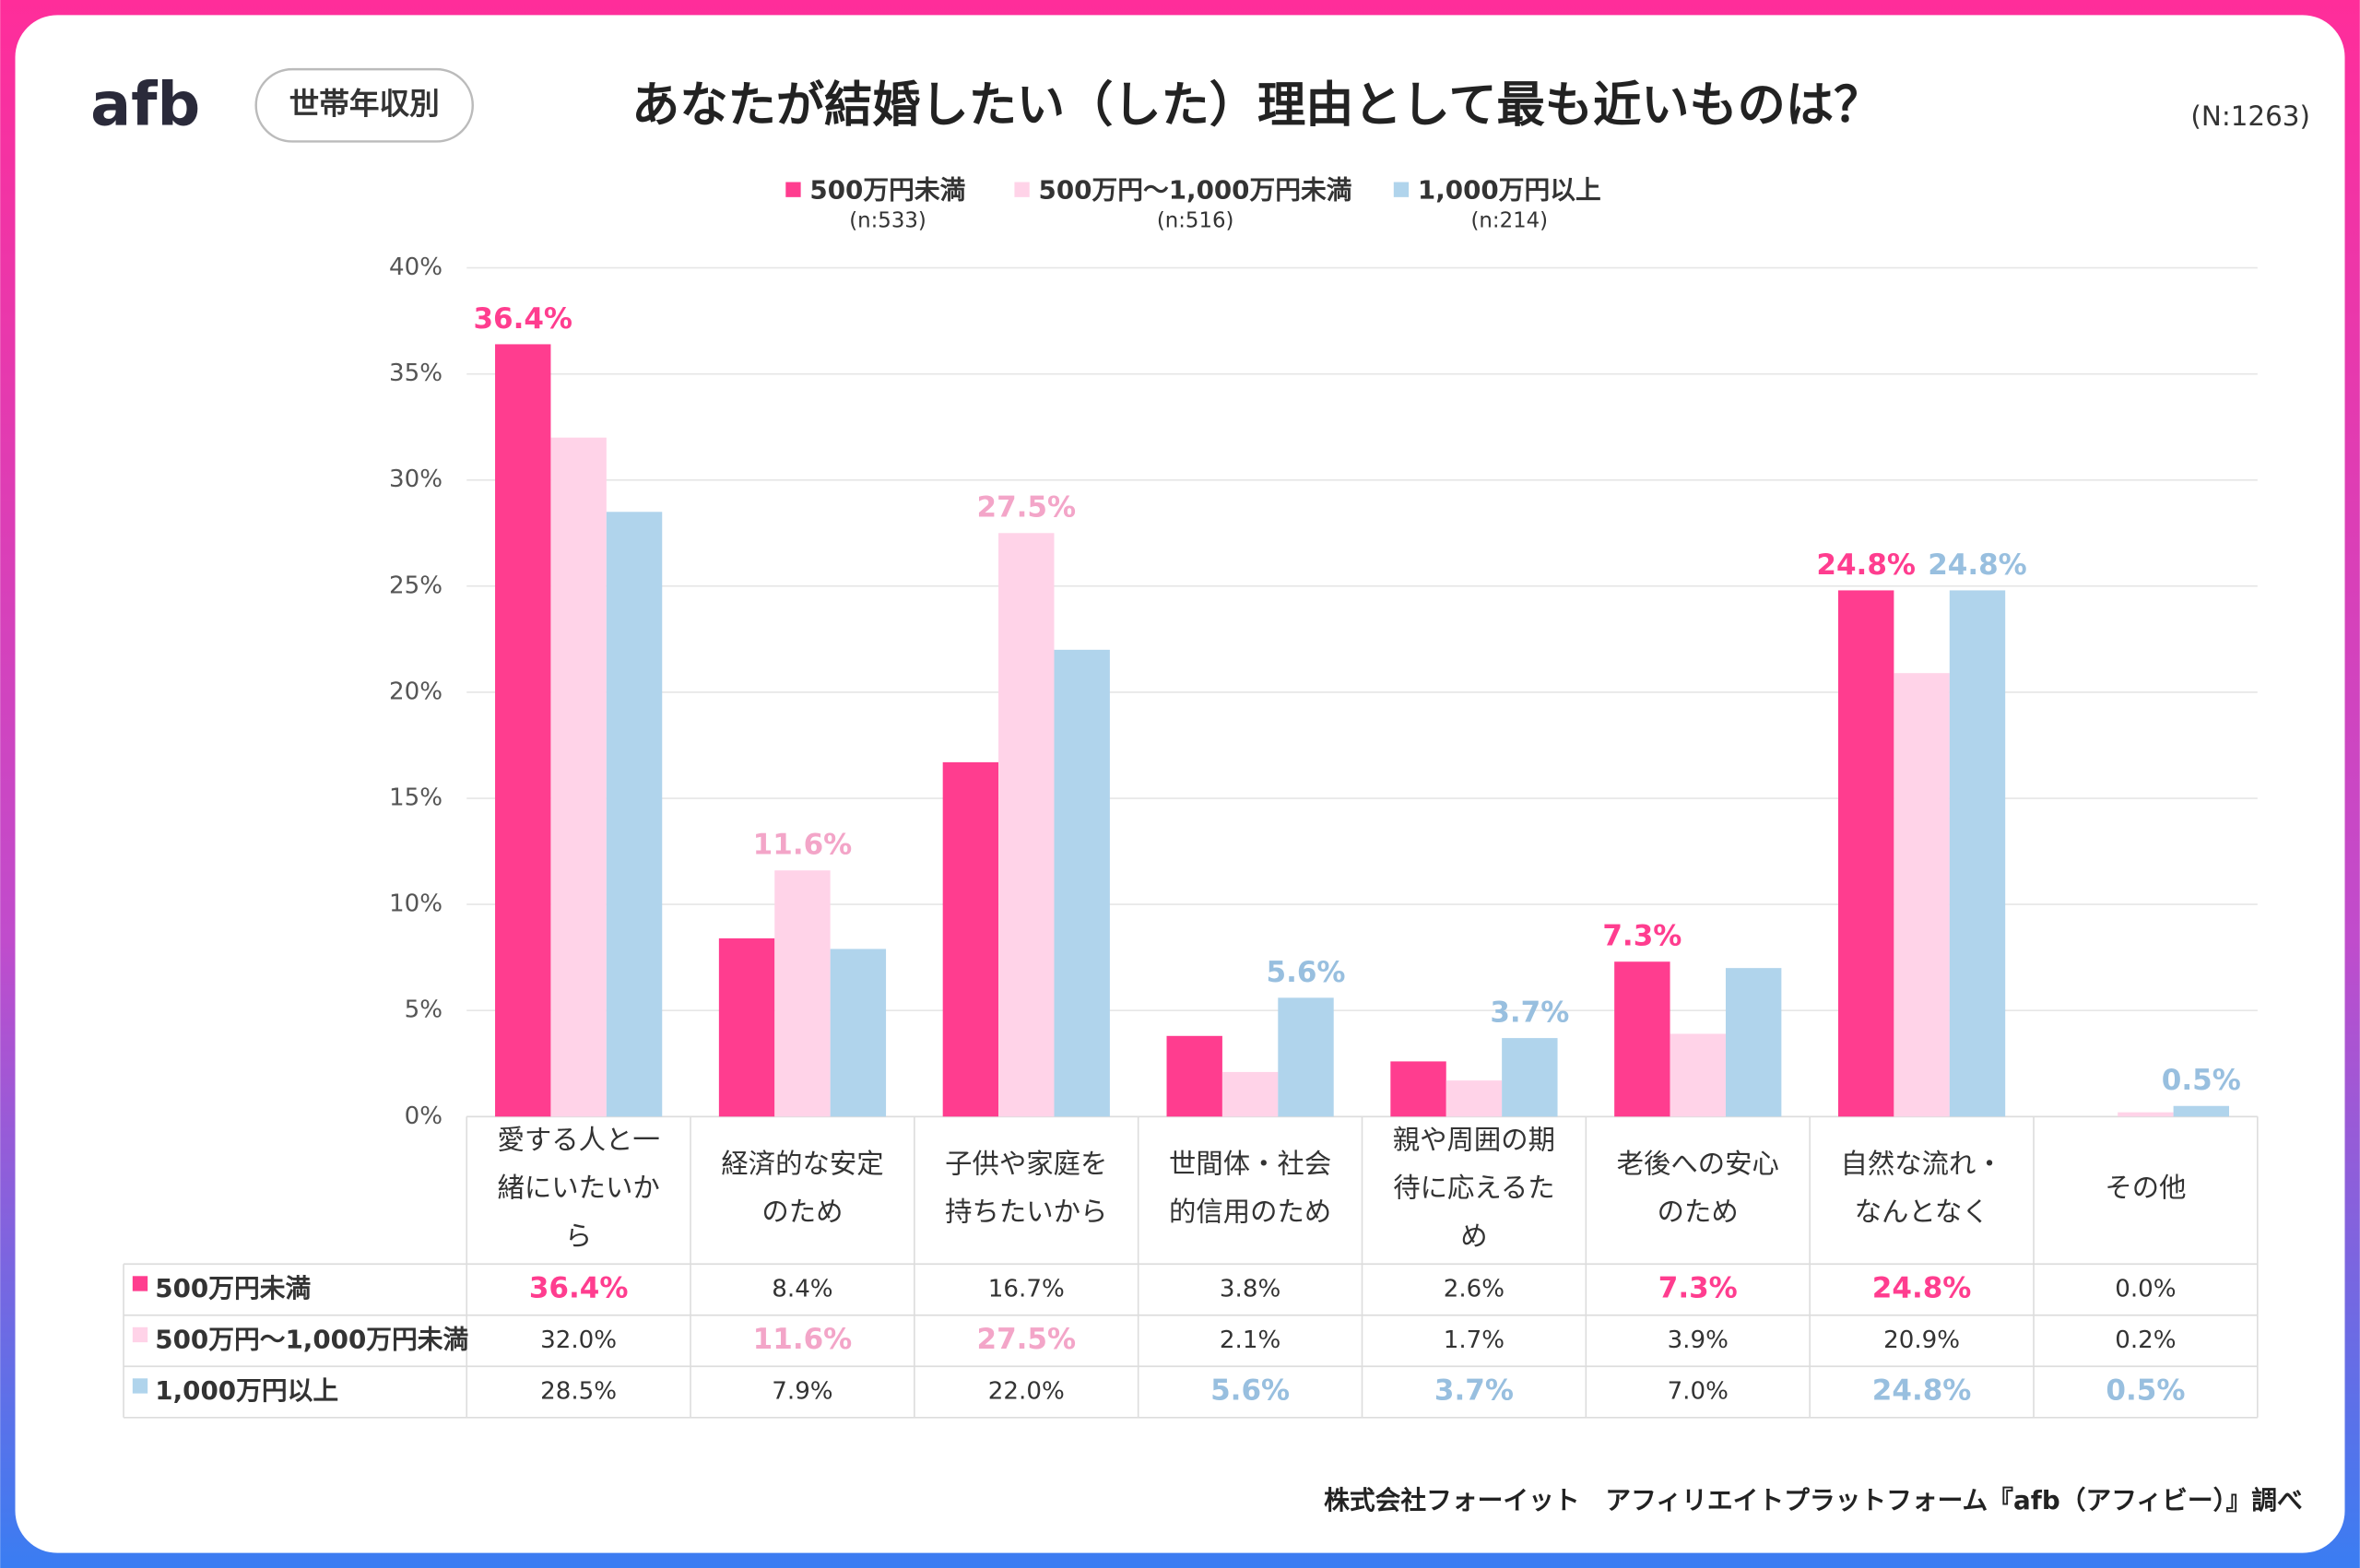 Image resolution: width=2360 pixels, height=1568 pixels. Describe the element at coordinates (246, 1391) in the screenshot. I see `table-row-label: 1,000万円以上` at that location.